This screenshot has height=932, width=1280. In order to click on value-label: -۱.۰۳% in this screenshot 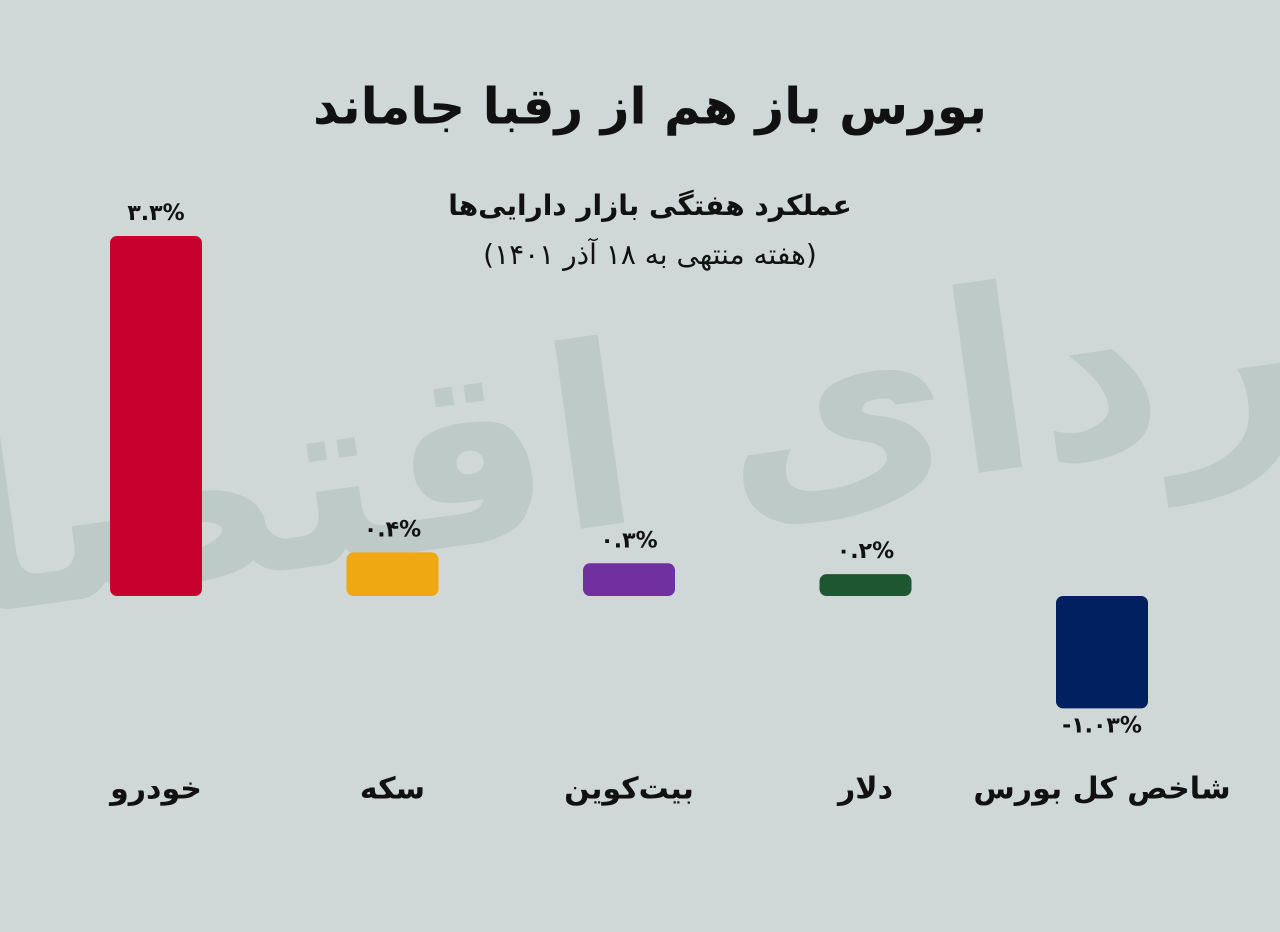, I will do `click(1102, 725)`.